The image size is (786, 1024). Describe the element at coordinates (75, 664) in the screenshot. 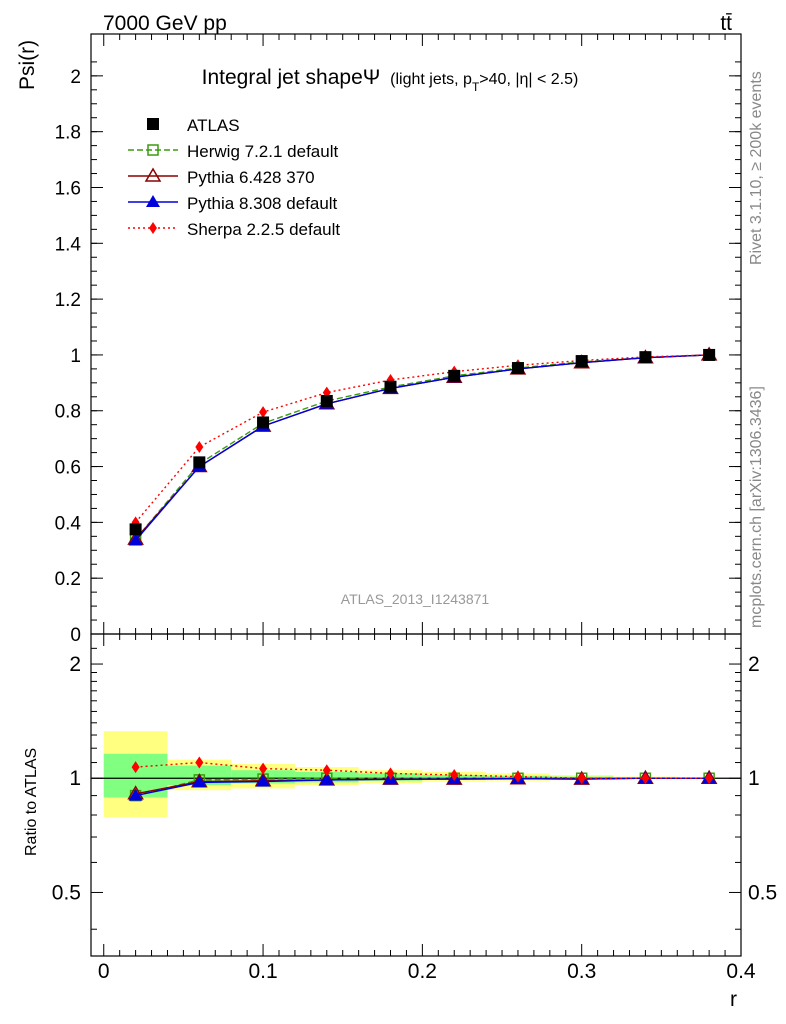

I see `ratio-y-tick-label-left: 2` at that location.